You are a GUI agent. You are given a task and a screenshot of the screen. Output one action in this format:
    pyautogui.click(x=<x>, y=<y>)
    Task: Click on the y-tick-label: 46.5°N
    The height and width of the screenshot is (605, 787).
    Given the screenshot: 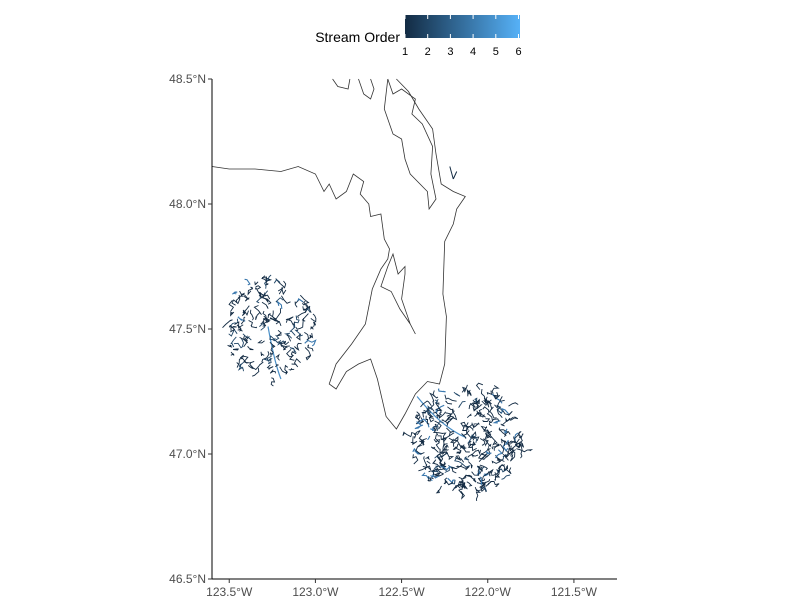 What is the action you would take?
    pyautogui.click(x=187, y=579)
    